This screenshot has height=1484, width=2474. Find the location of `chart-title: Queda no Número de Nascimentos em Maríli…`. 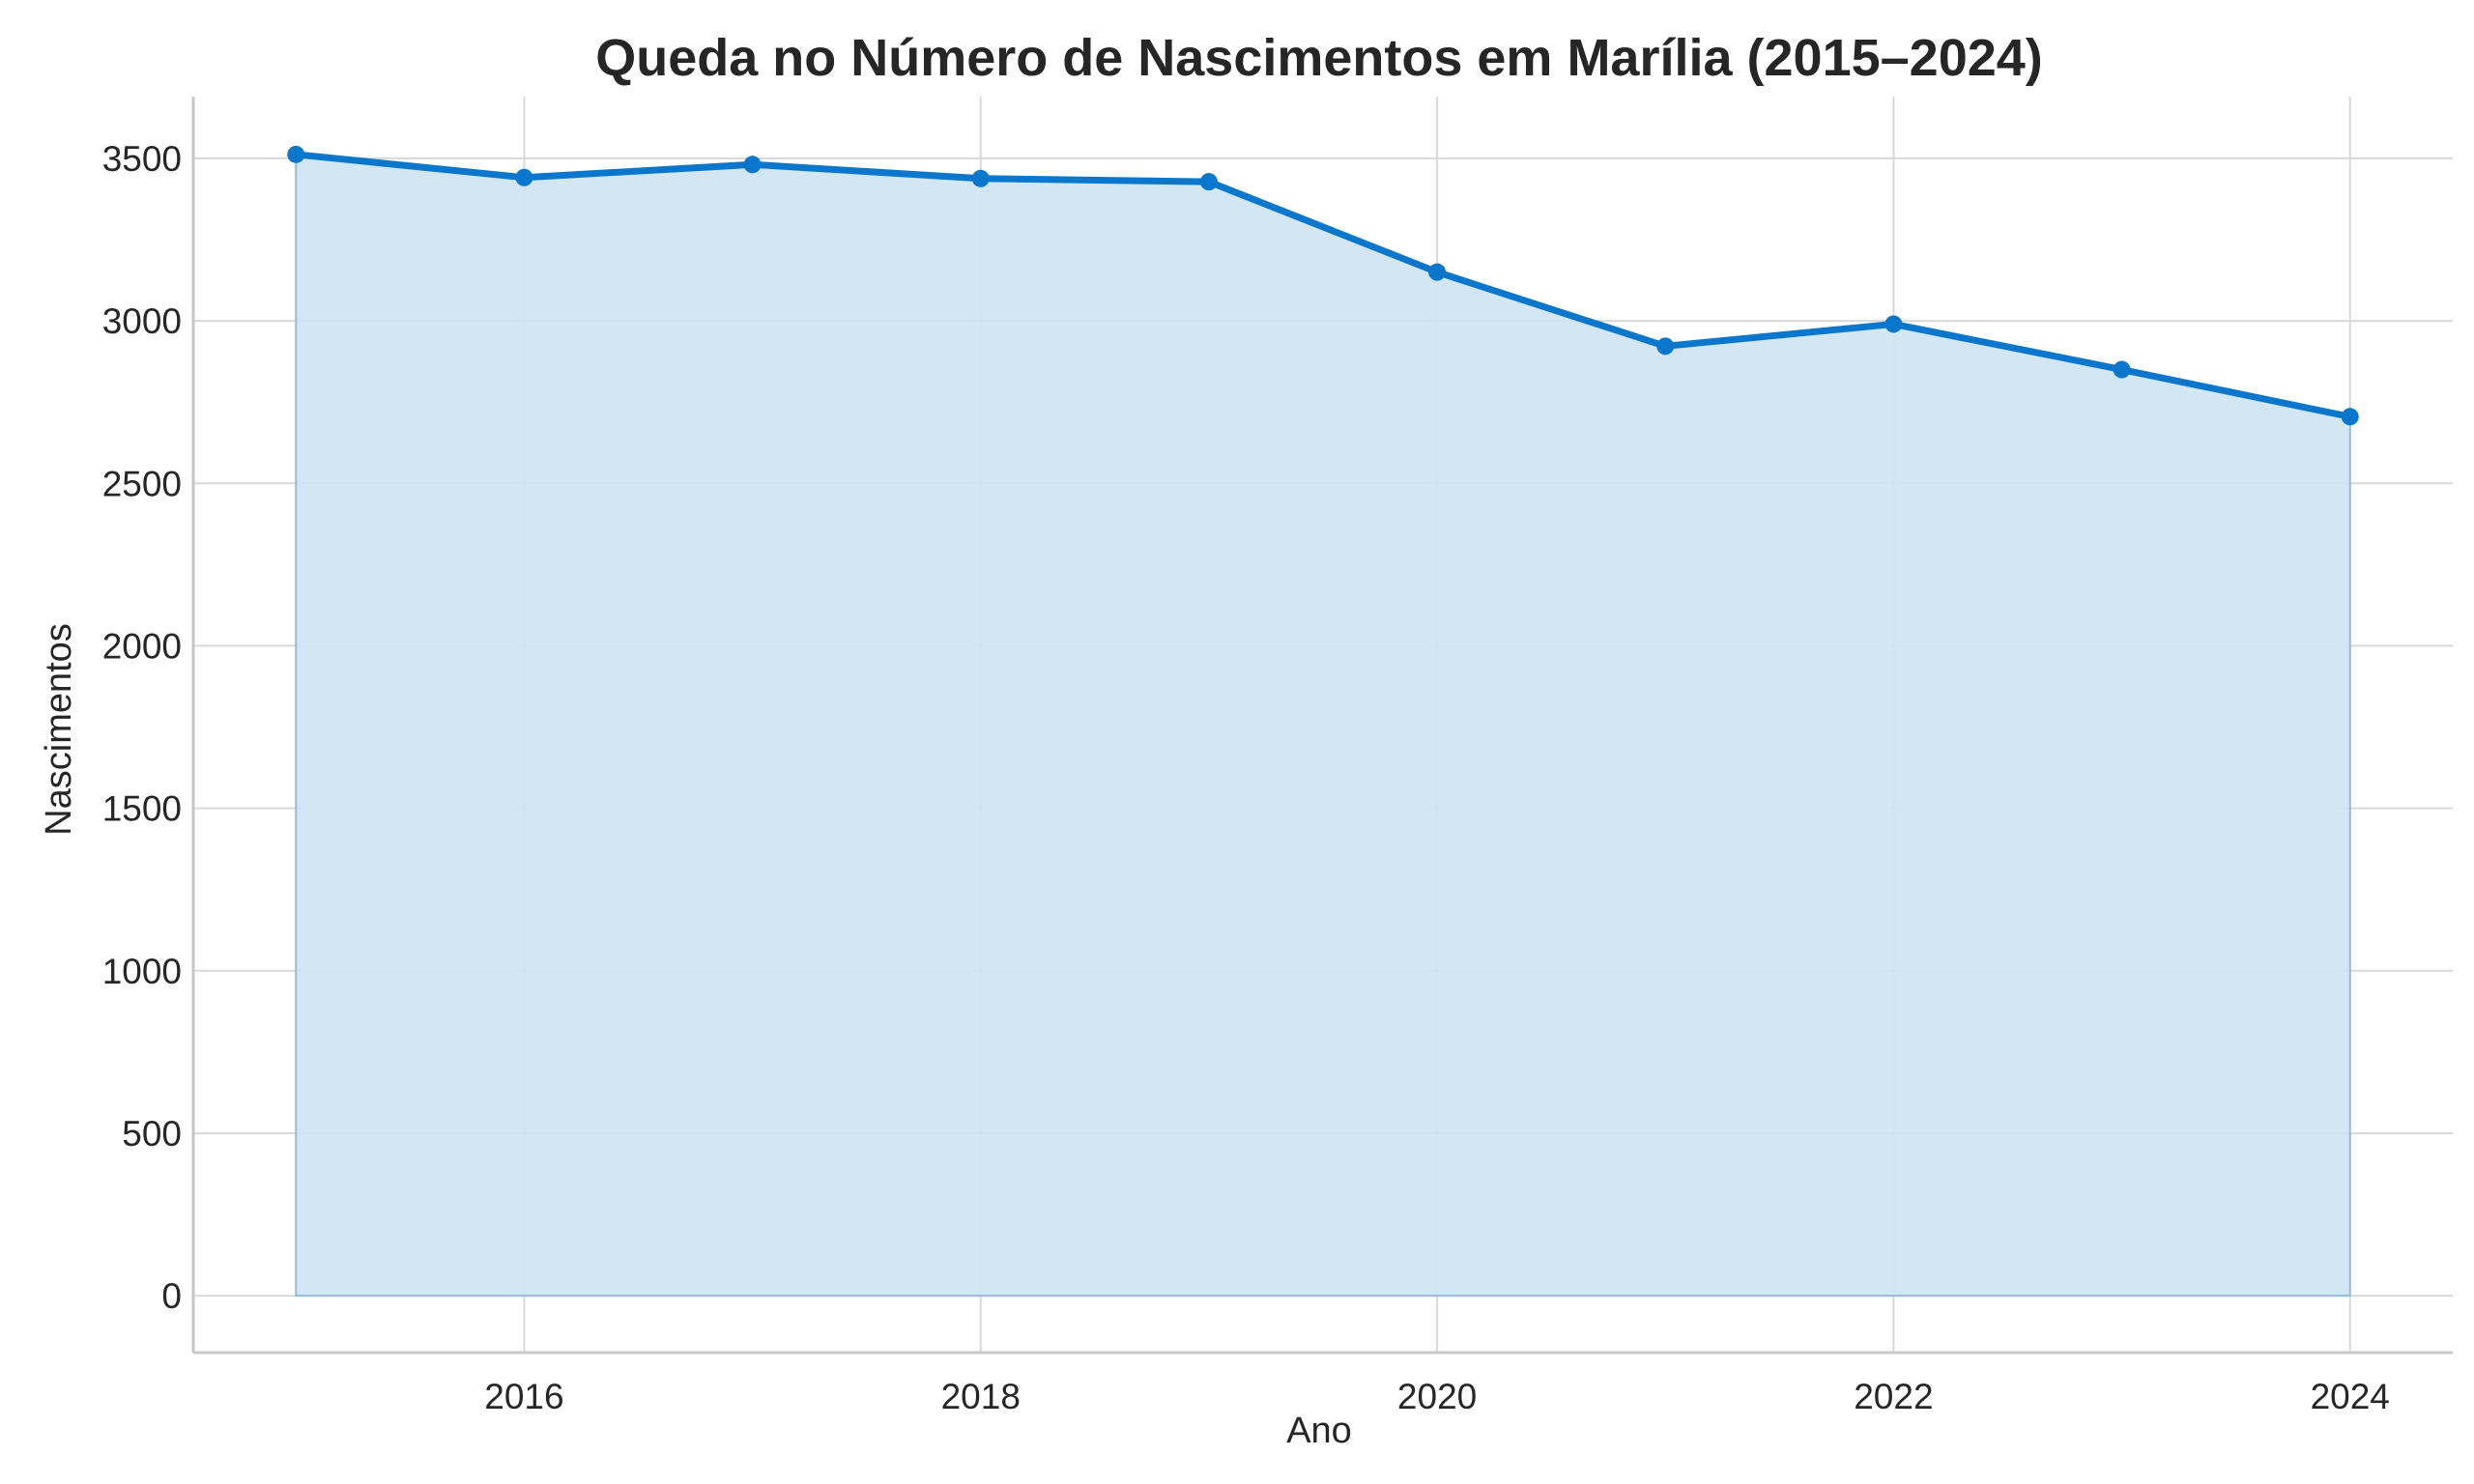

chart-title: Queda no Número de Nascimentos em Maríli… is located at coordinates (1319, 58).